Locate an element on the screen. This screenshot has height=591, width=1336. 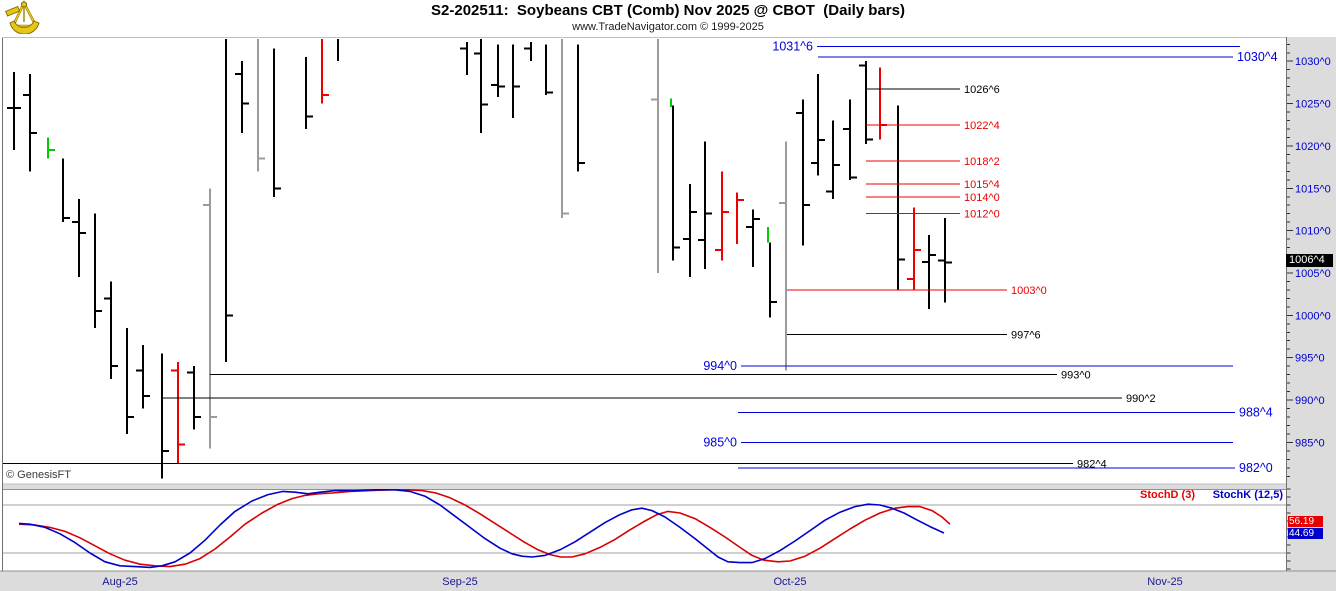
price-level-label: 993^0 is located at coordinates (1076, 376).